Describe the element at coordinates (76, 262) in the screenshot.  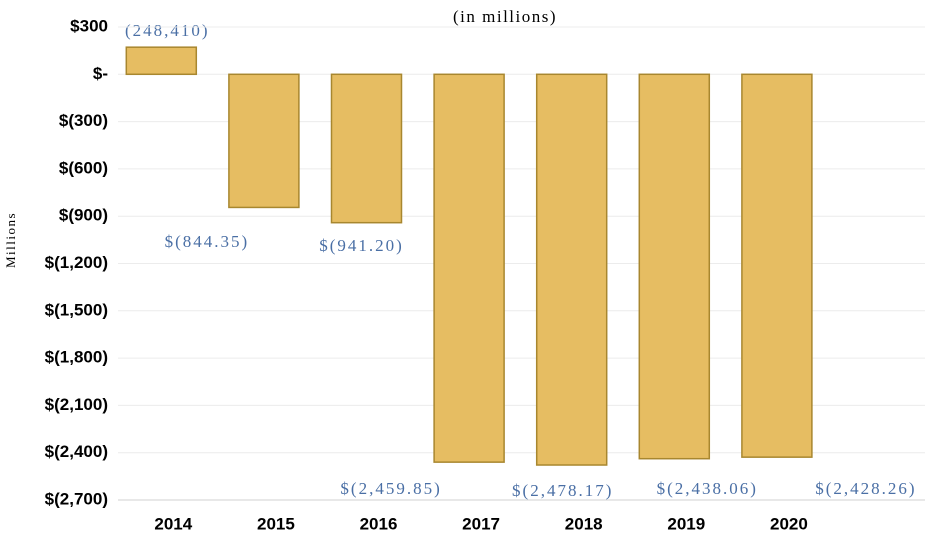
I see `y-tick-label: $(1,200)` at that location.